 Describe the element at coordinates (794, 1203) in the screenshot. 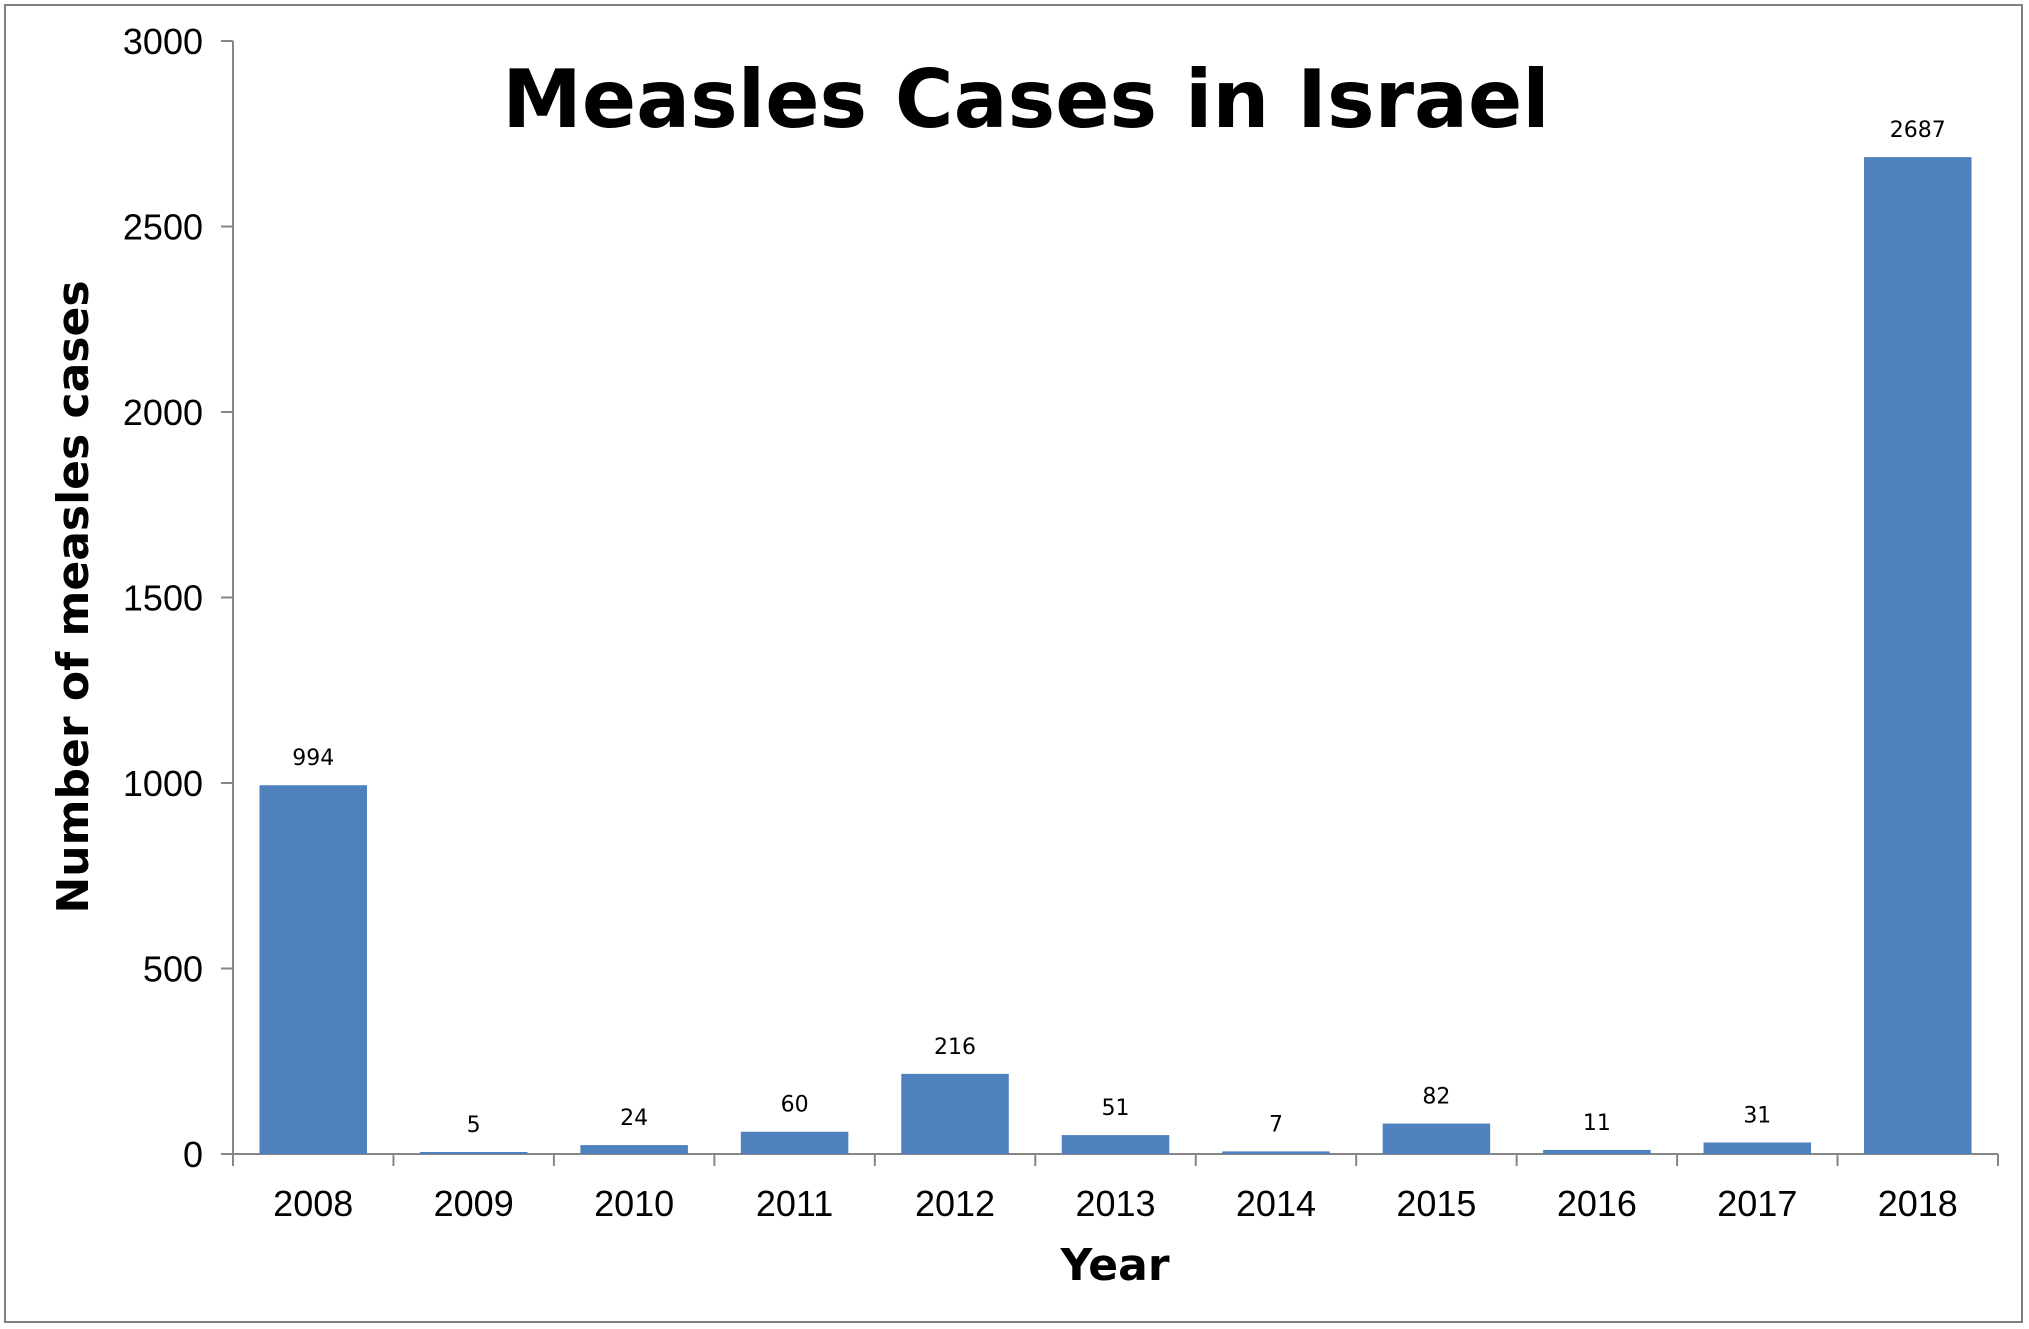

I see `x-tick-label: 2011` at that location.